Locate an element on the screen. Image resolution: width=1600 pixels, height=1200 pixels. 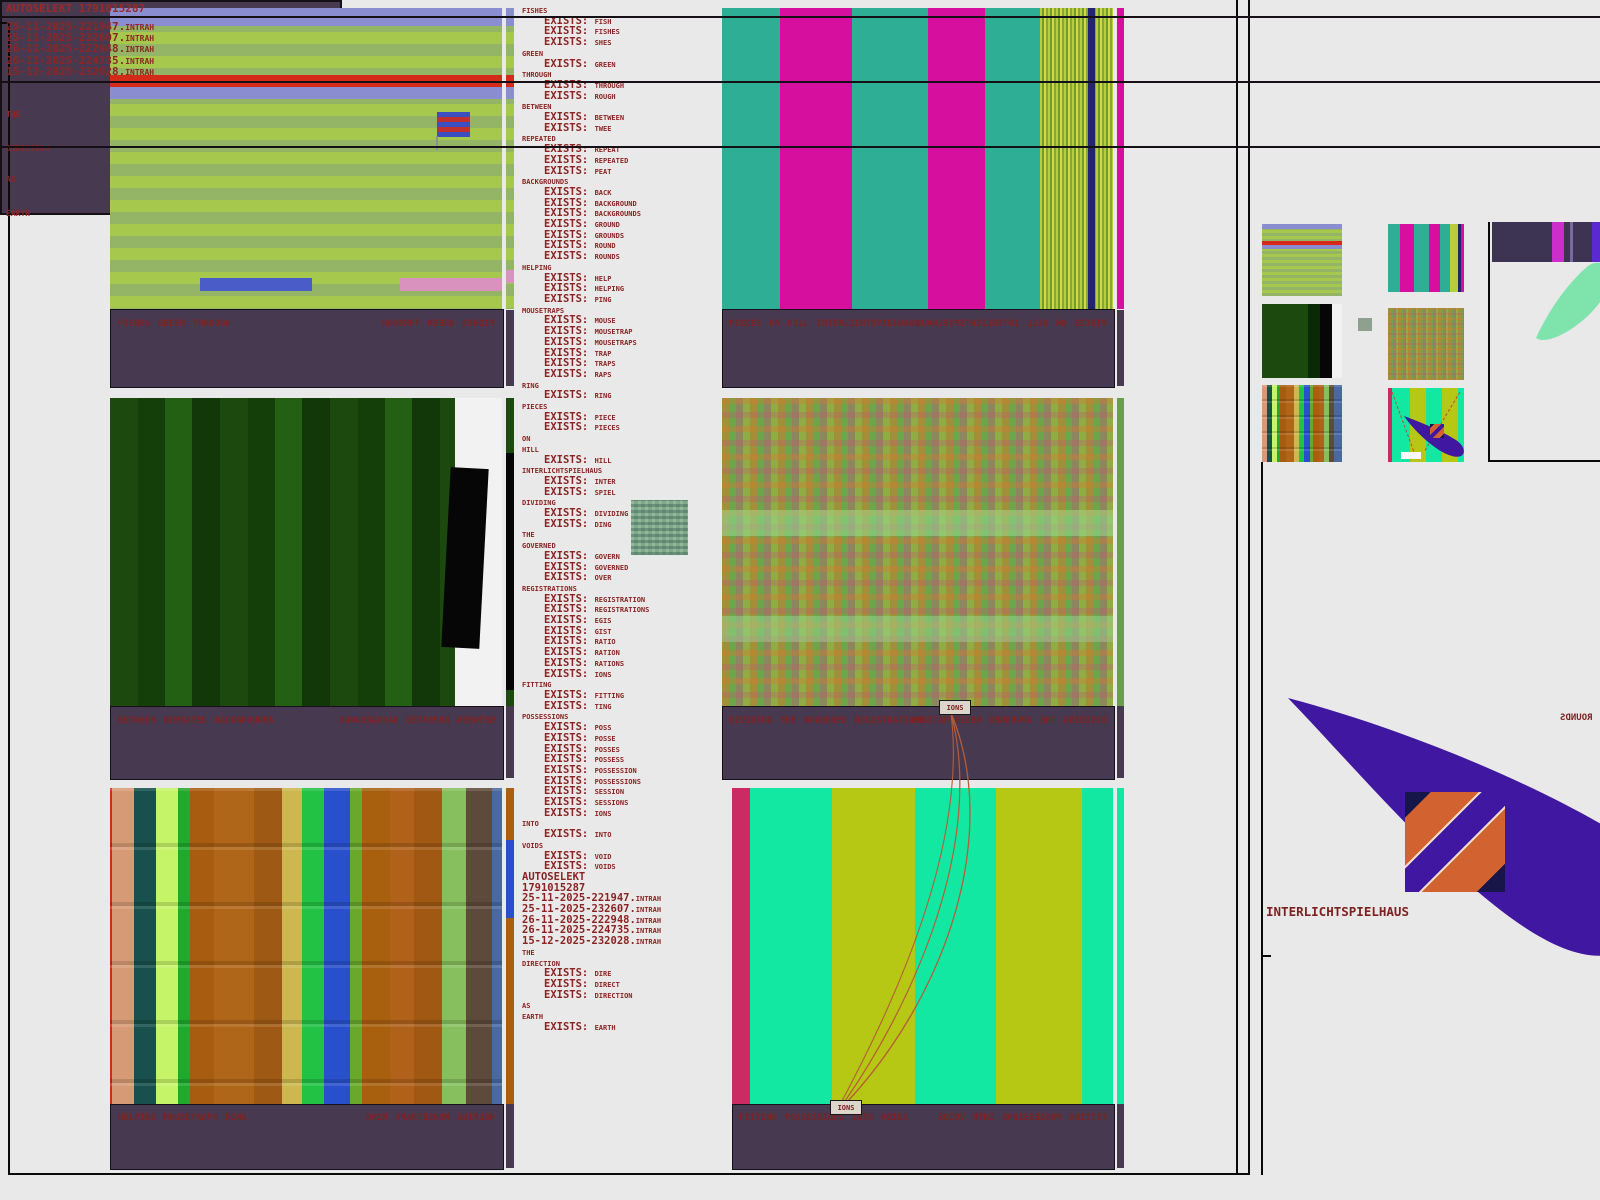
word-list-entry: backgrounds is located at coordinates (545, 181).